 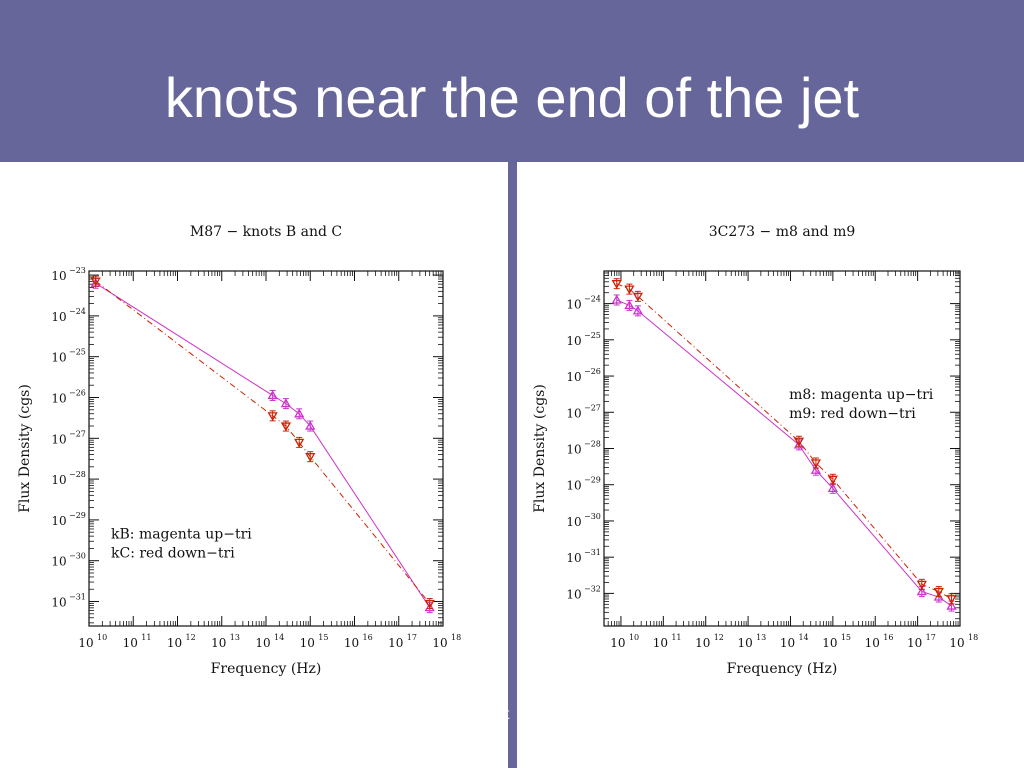 I want to click on y-tick-exponent: −32, so click(x=592, y=588).